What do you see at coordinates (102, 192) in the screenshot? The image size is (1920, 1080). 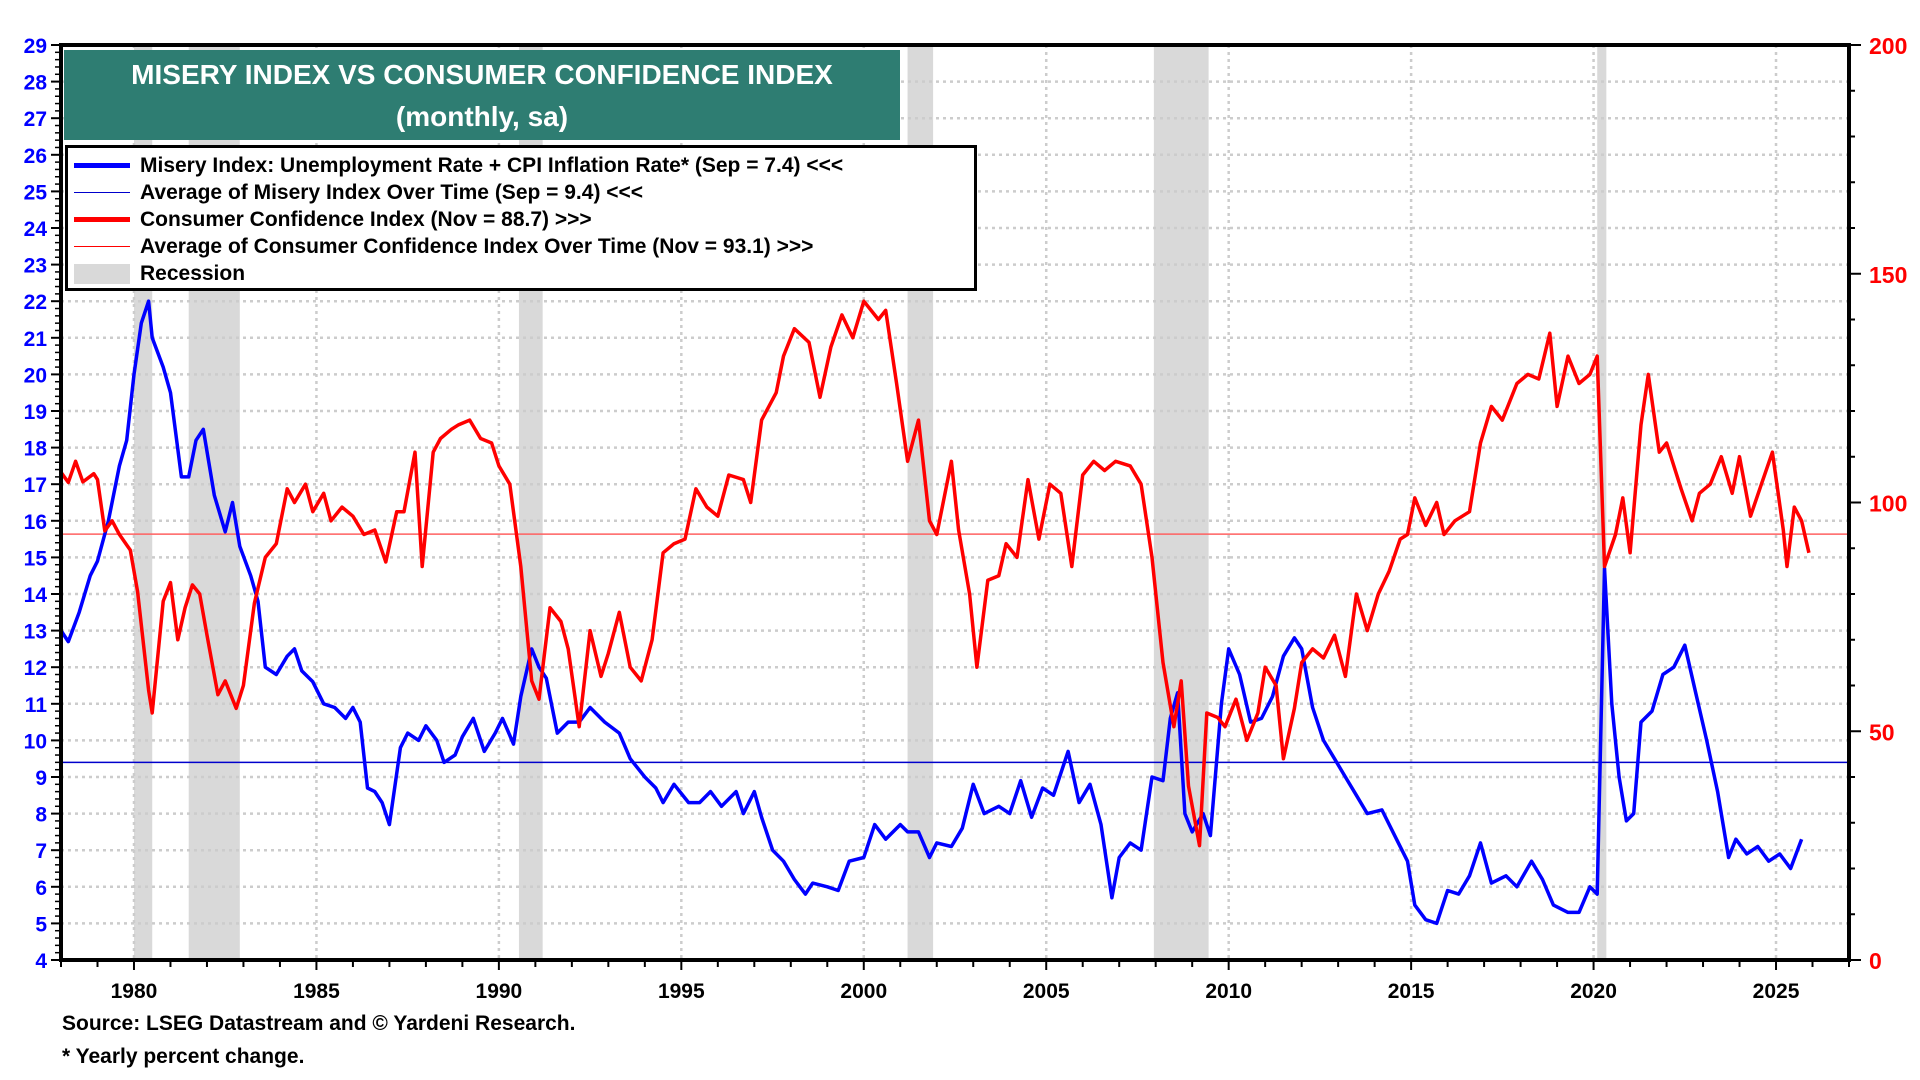 I see `legend-swatch-misery-average` at bounding box center [102, 192].